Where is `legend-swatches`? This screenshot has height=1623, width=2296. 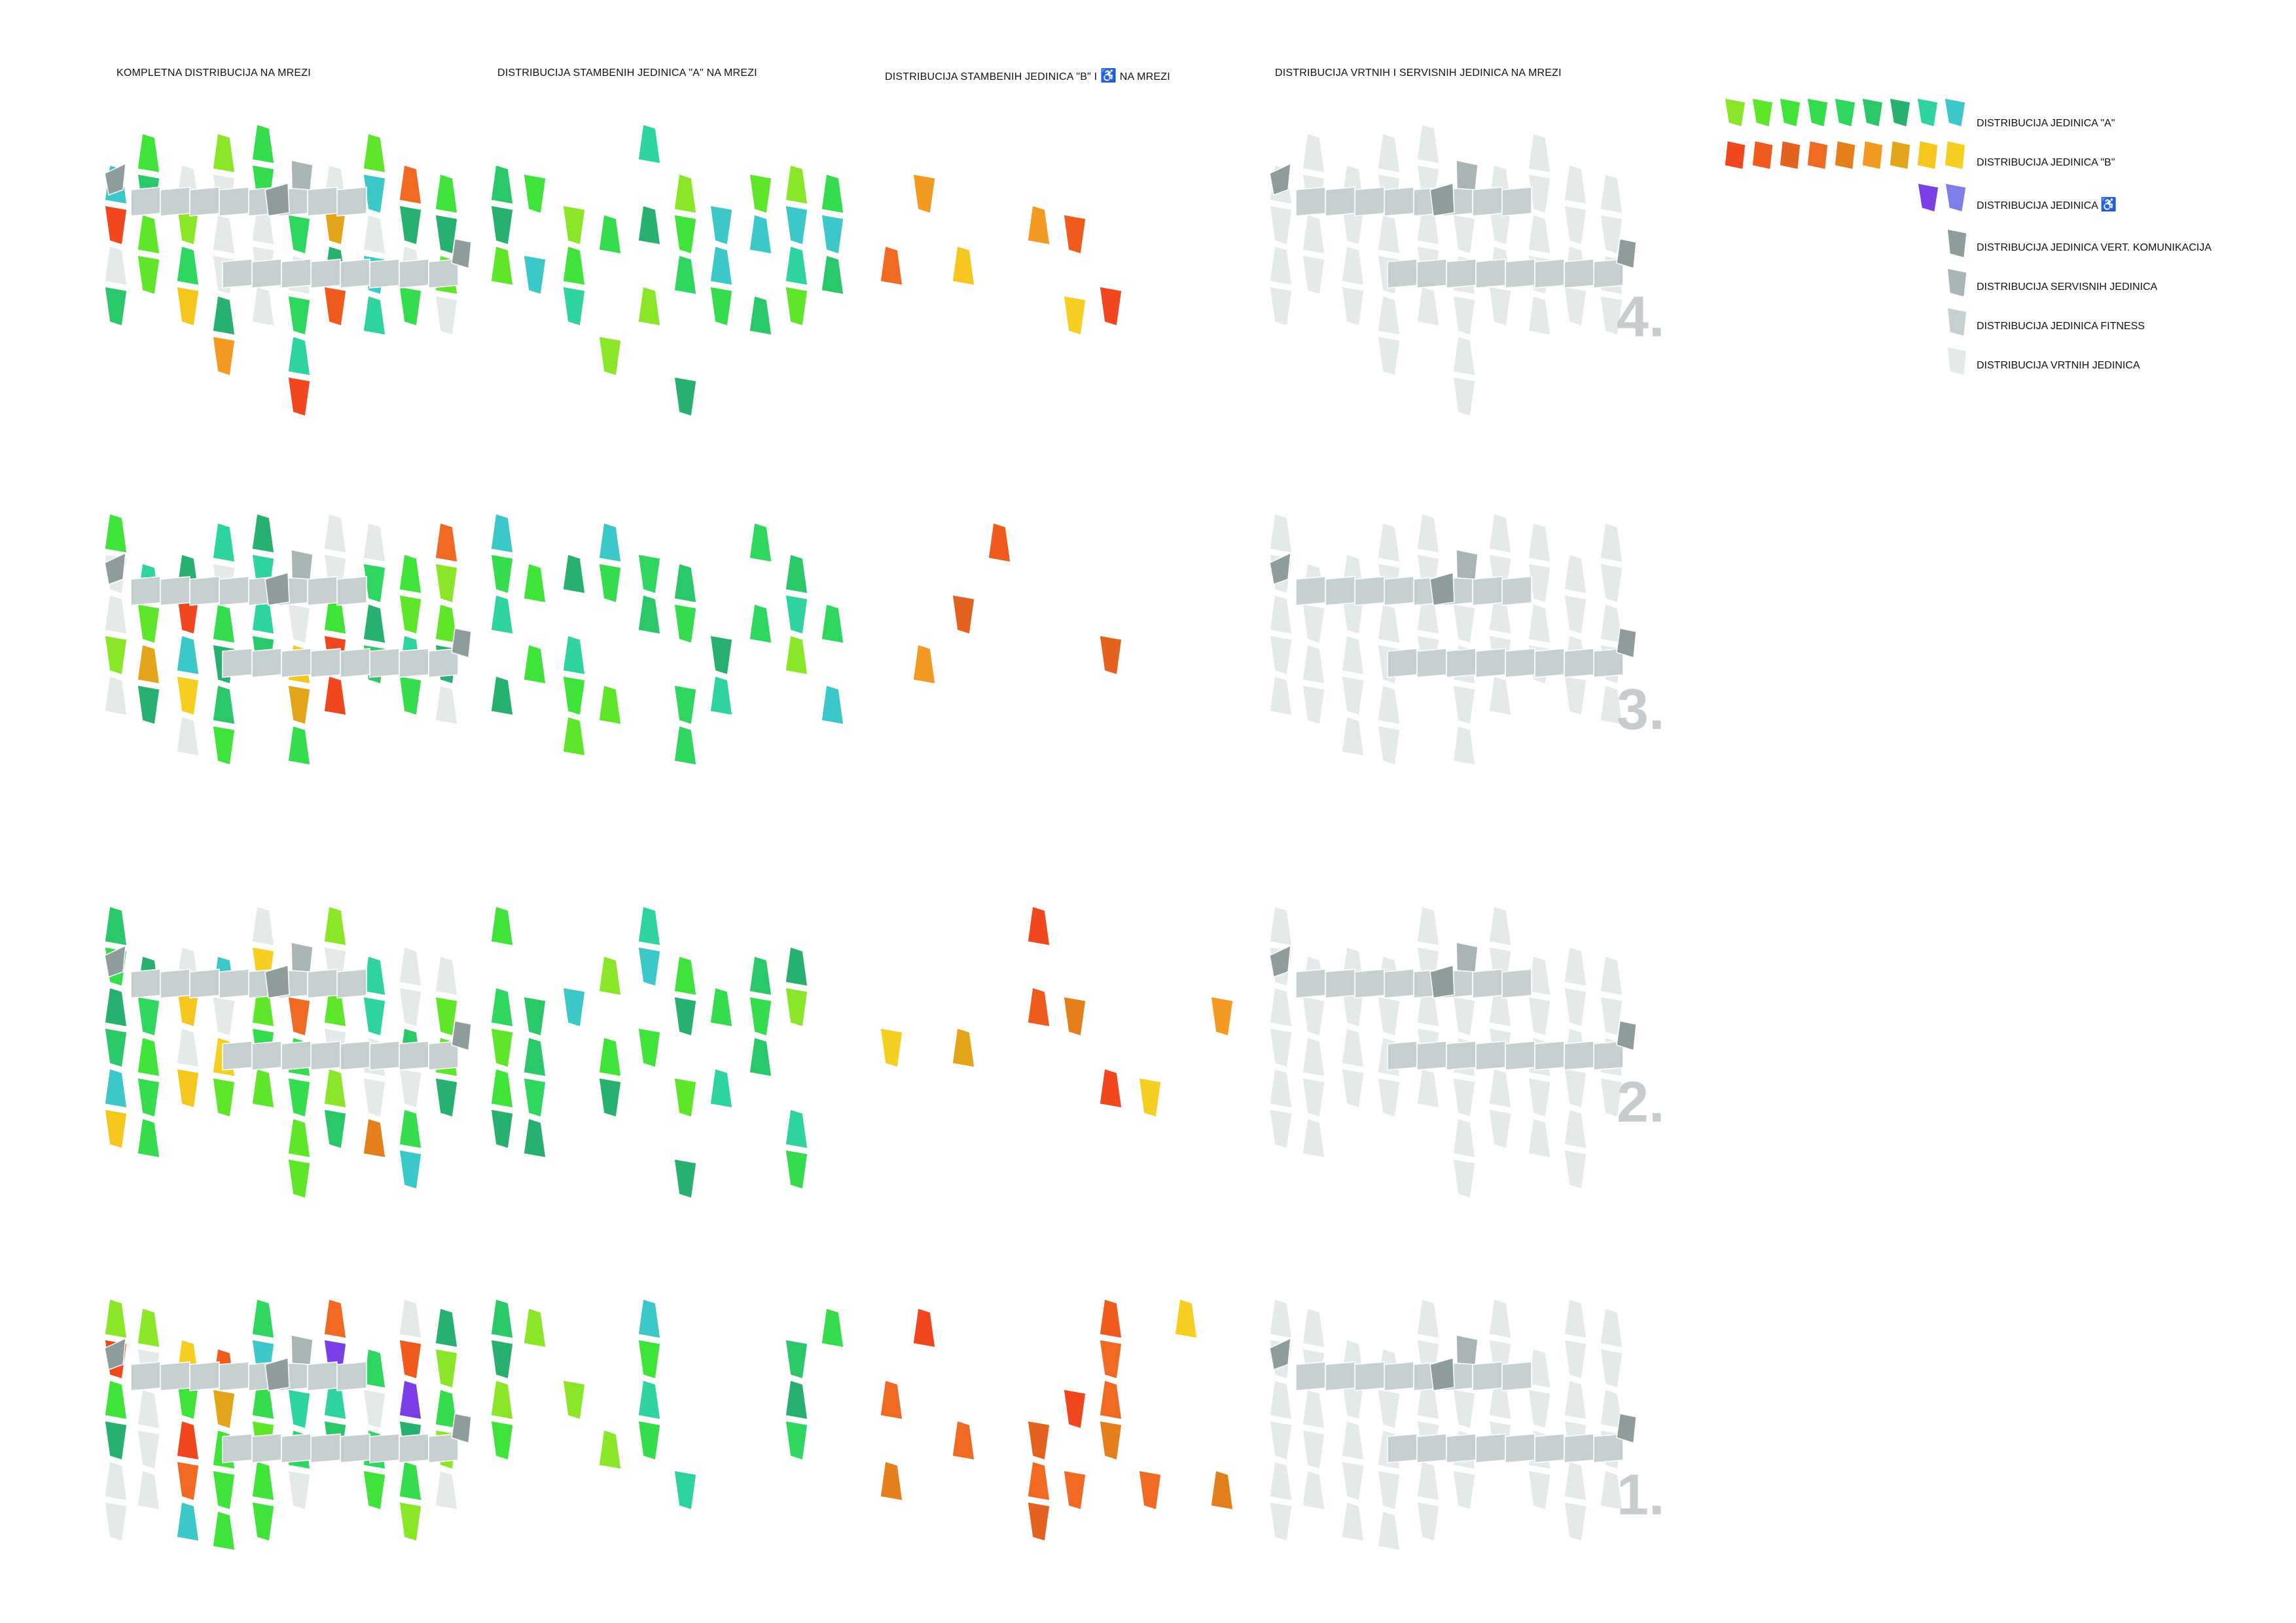
legend-swatches is located at coordinates (1846, 237).